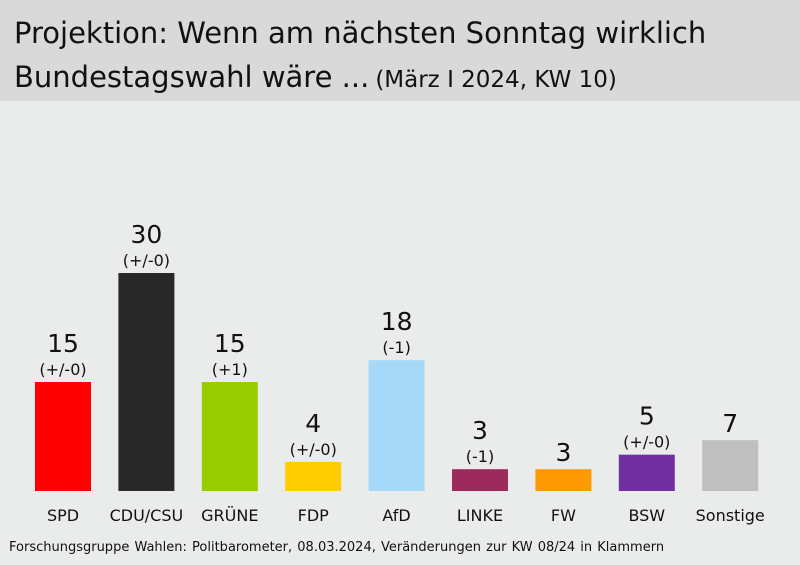  I want to click on category-label-fw: FW, so click(563, 515).